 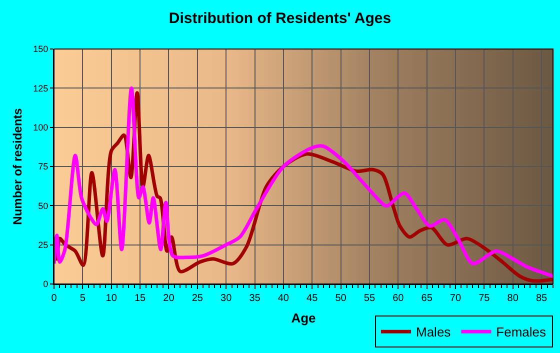 I want to click on x-tick-label: 35, so click(x=255, y=298).